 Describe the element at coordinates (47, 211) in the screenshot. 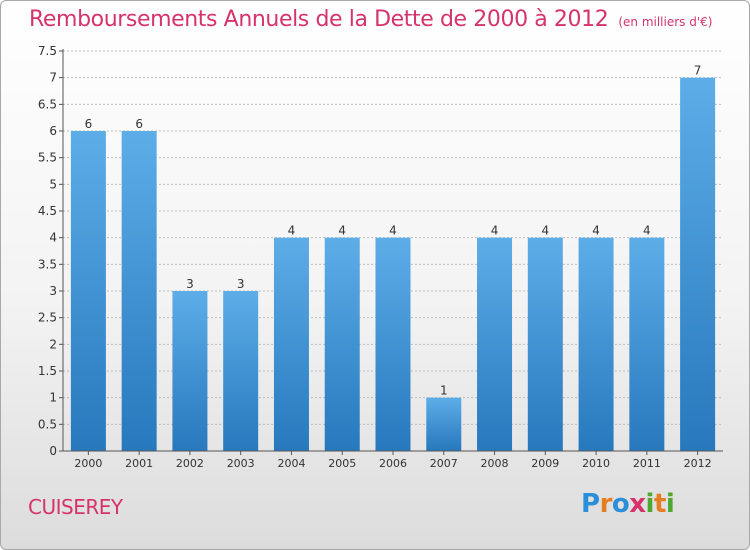

I see `y-tick-label: 4.5` at that location.